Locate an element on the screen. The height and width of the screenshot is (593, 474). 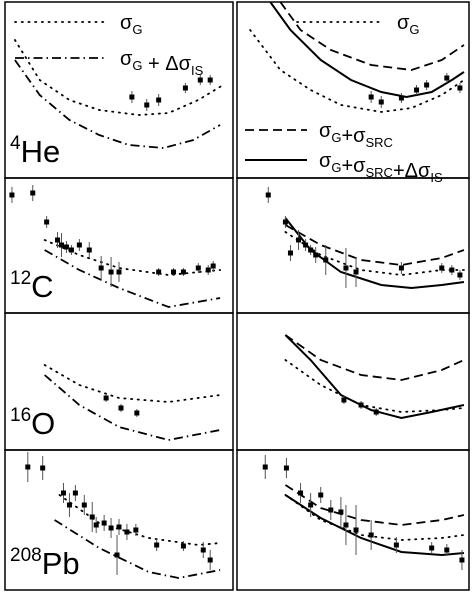
legend-label: σG + ΔσIS is located at coordinates (162, 63).